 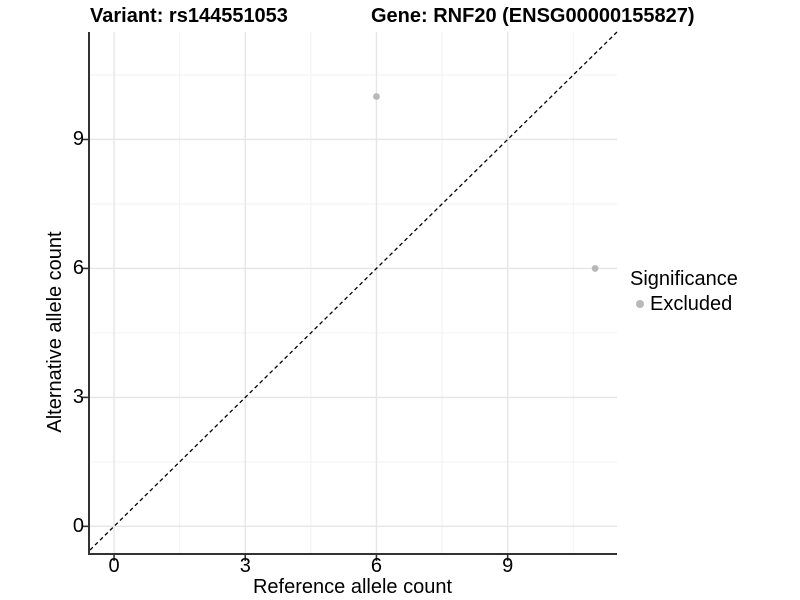 What do you see at coordinates (640, 304) in the screenshot?
I see `legend-point-dot-icon` at bounding box center [640, 304].